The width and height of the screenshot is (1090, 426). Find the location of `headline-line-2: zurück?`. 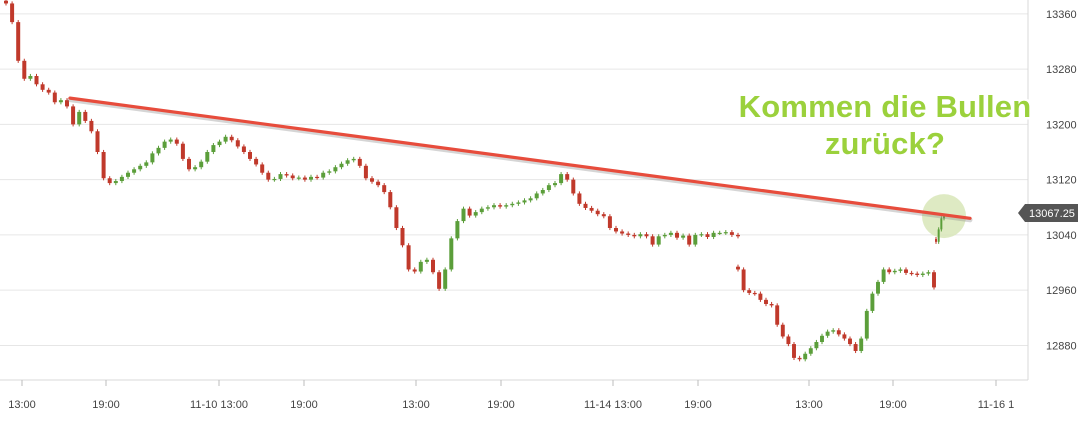

headline-line-2: zurück? is located at coordinates (885, 143).